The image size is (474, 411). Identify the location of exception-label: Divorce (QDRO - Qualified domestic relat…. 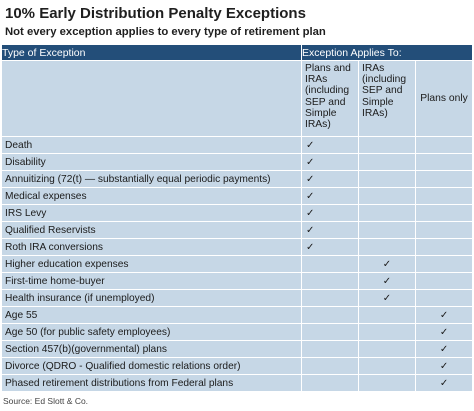
(151, 366).